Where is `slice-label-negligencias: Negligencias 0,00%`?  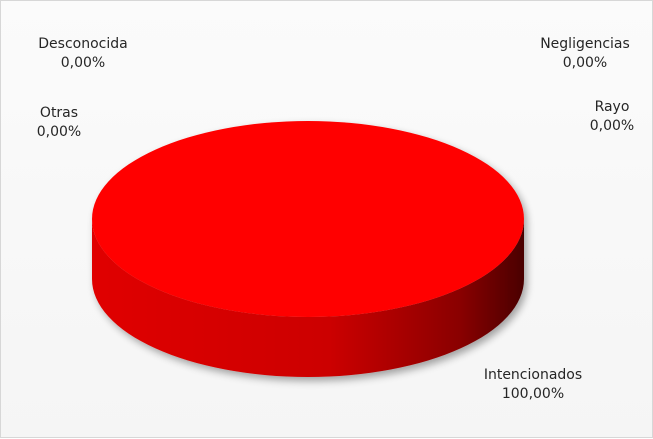
slice-label-negligencias: Negligencias 0,00% is located at coordinates (585, 53).